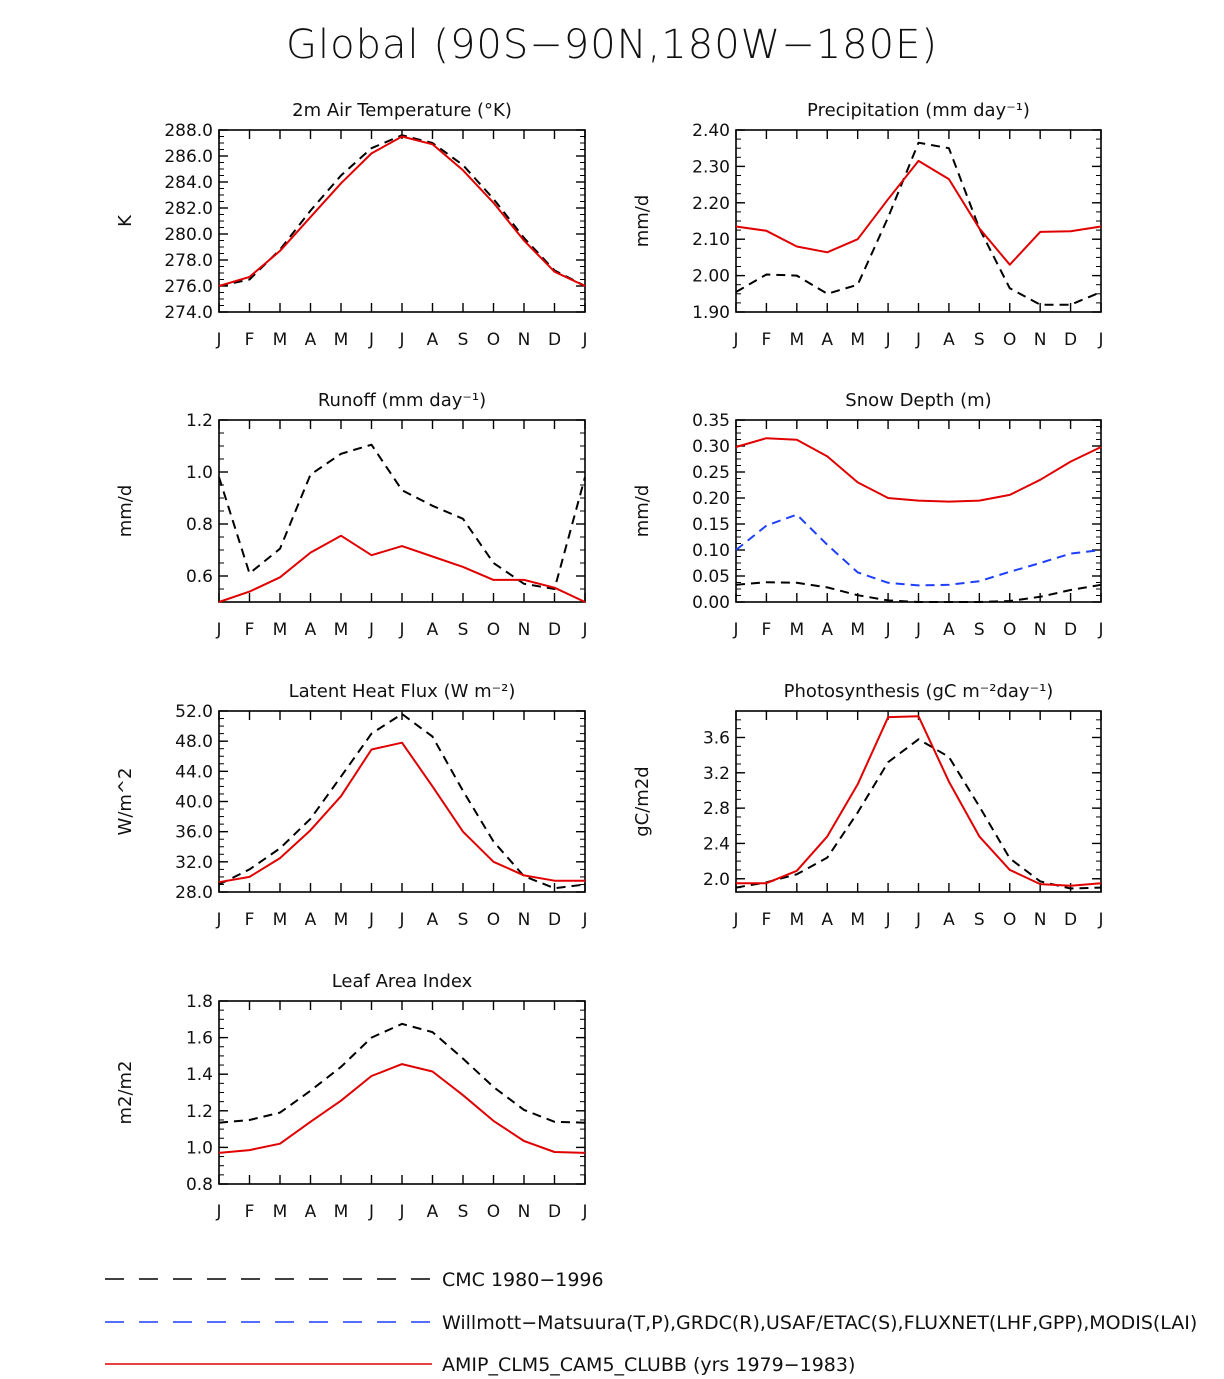  What do you see at coordinates (711, 447) in the screenshot?
I see `y-tick-label: 0.30` at bounding box center [711, 447].